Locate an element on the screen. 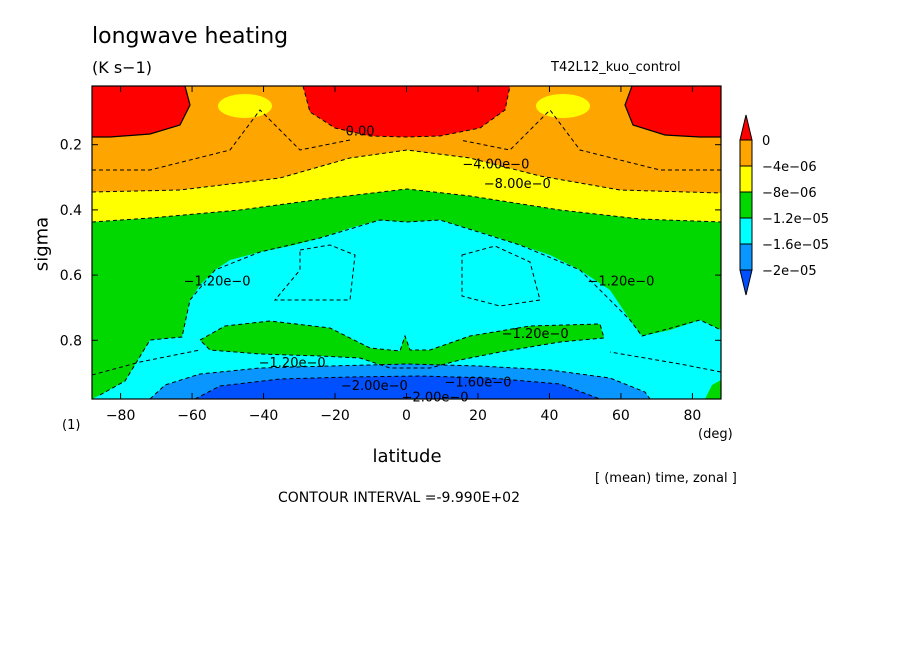  bottom-level-label: (1) is located at coordinates (71, 425).